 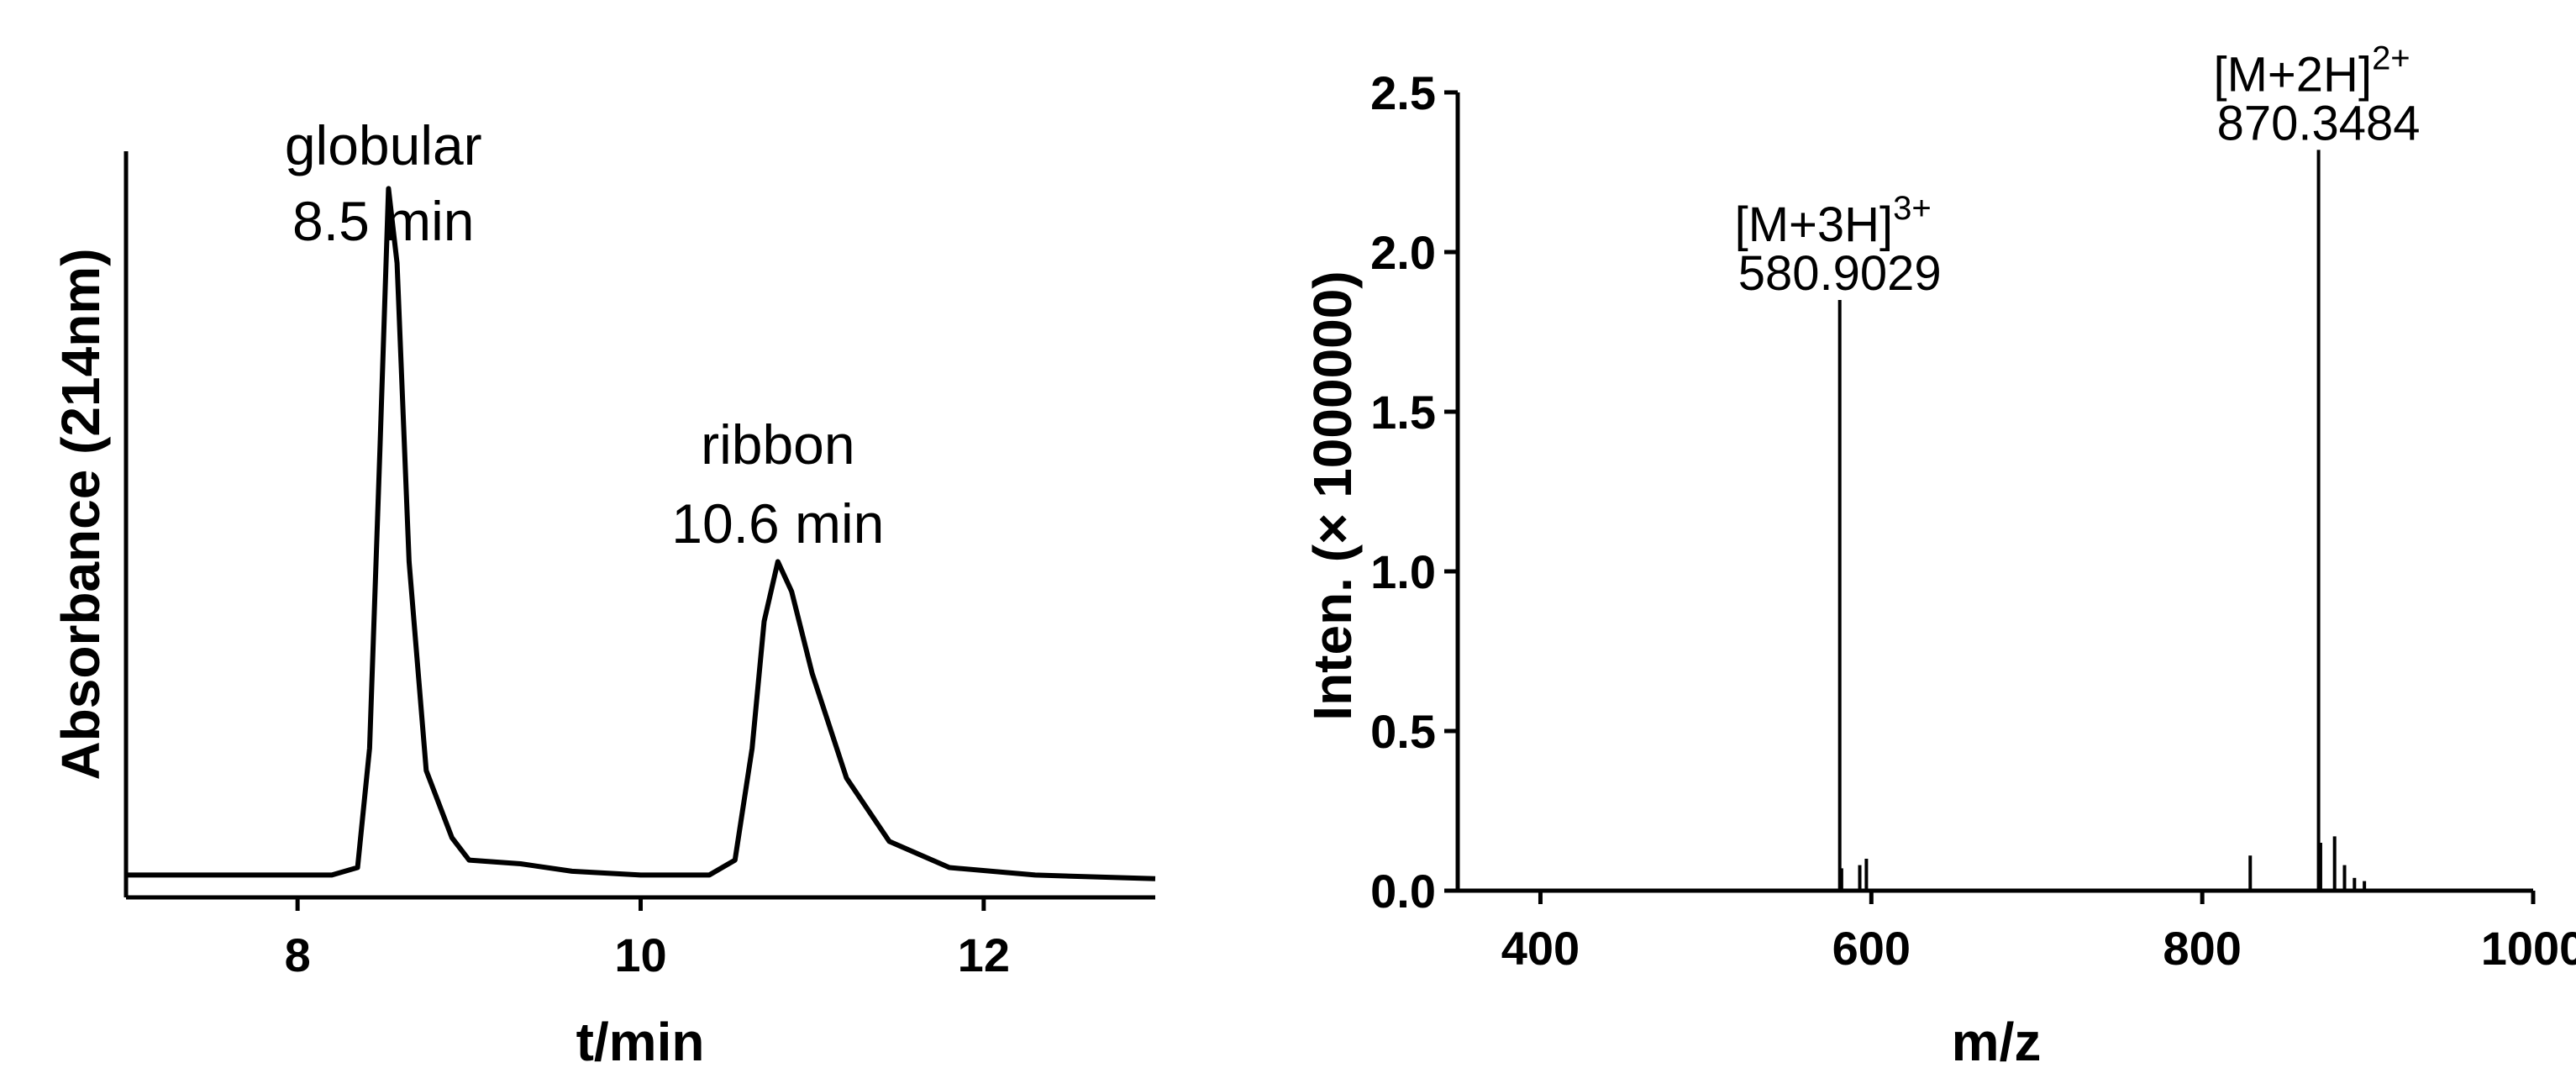 What do you see at coordinates (1403, 253) in the screenshot?
I see `spectrum-y-tick-label: 2.0` at bounding box center [1403, 253].